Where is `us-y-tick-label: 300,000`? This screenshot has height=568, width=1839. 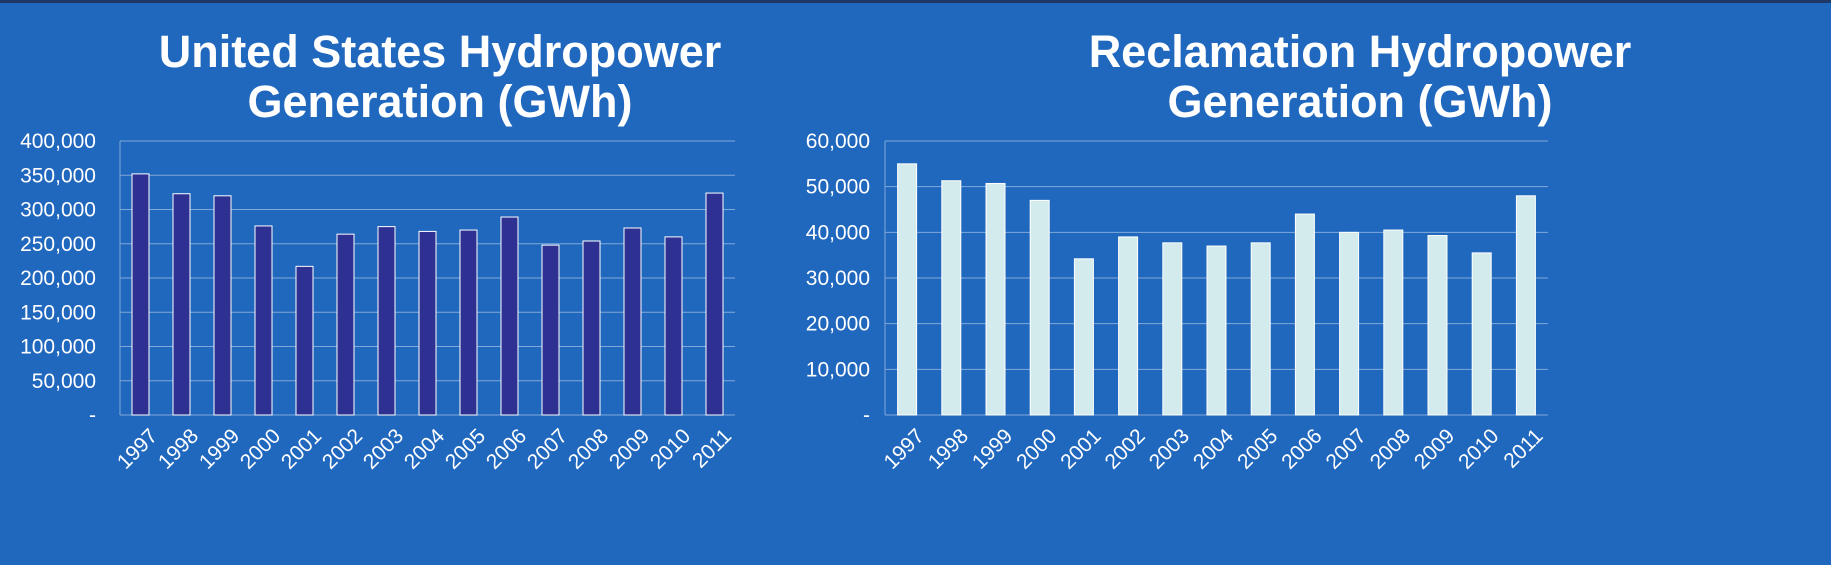 us-y-tick-label: 300,000 is located at coordinates (58, 210).